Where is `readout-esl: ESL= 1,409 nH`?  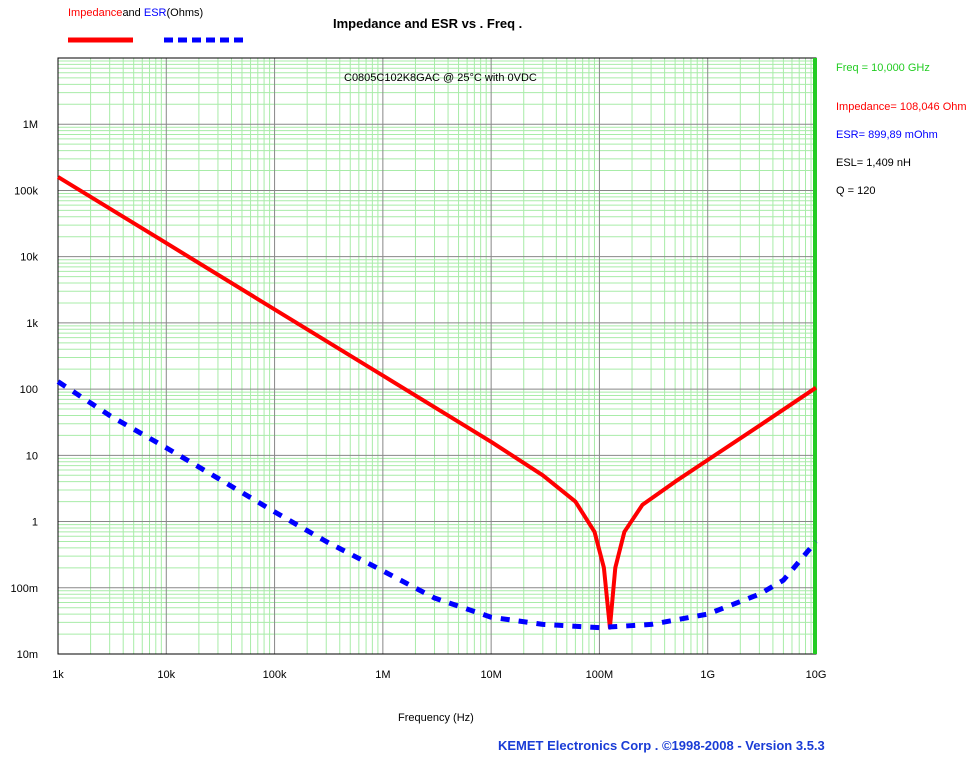 readout-esl: ESL= 1,409 nH is located at coordinates (873, 163).